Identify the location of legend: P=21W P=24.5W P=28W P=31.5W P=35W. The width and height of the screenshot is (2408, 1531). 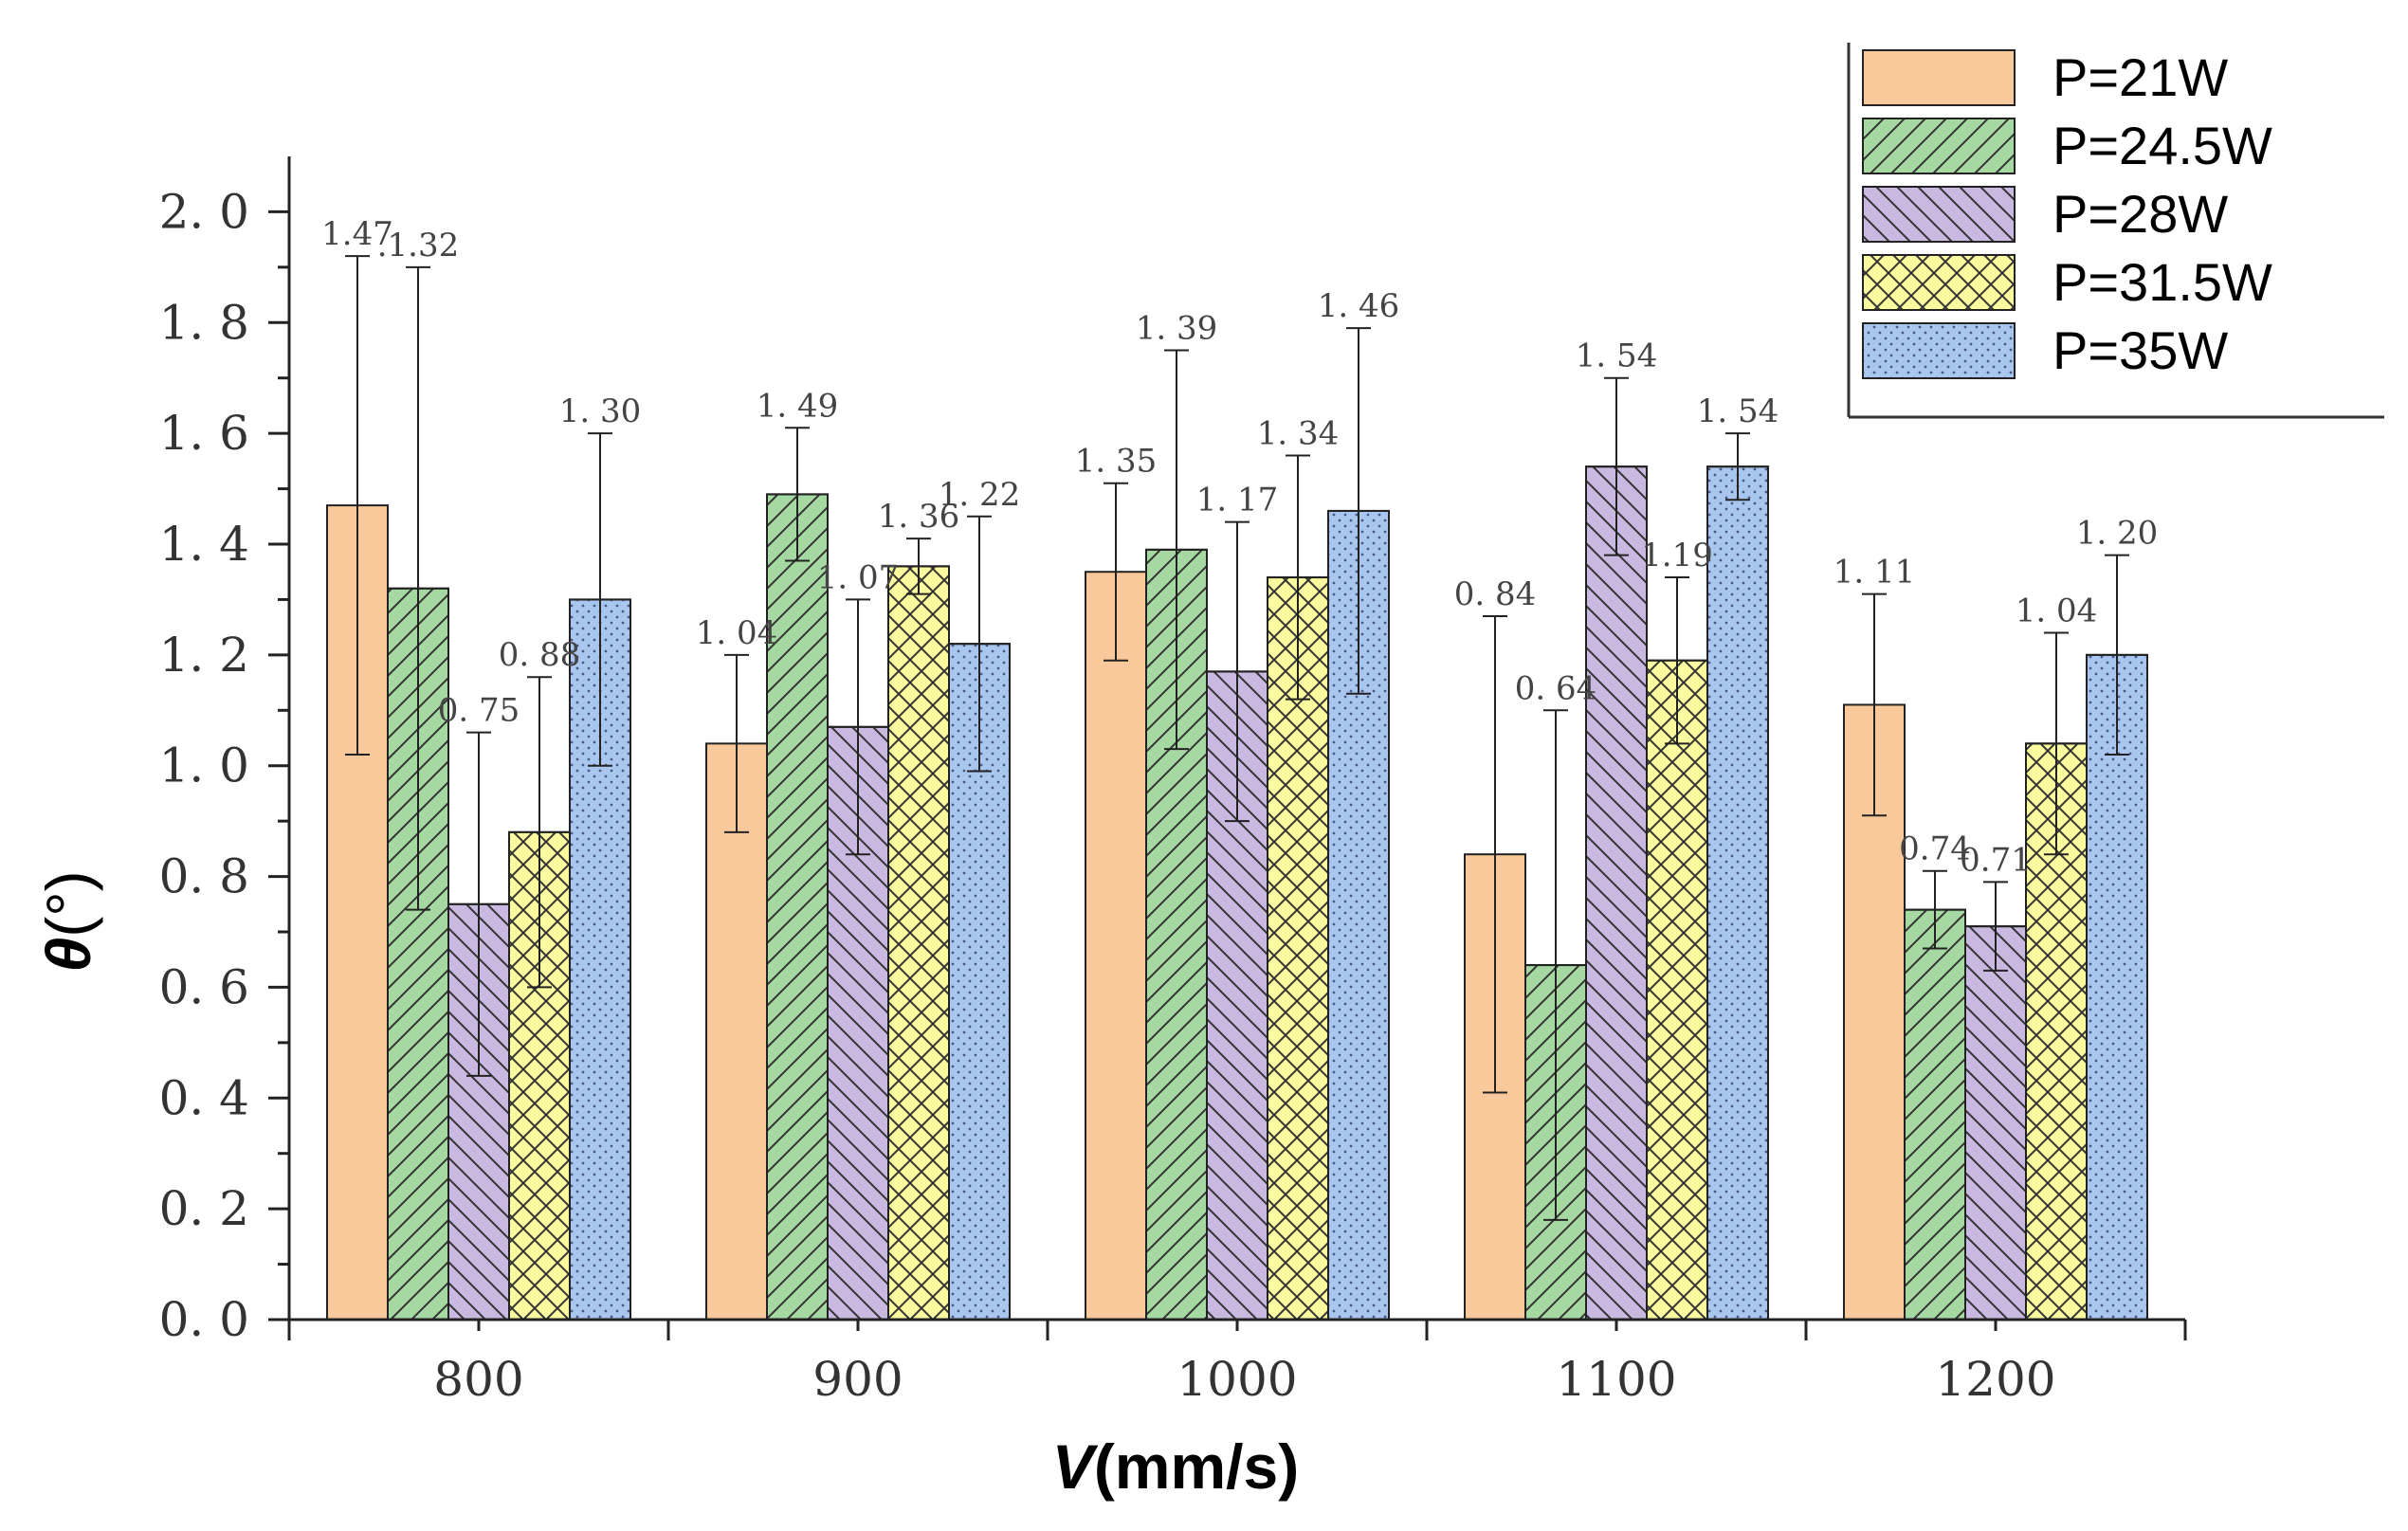
(2115, 231).